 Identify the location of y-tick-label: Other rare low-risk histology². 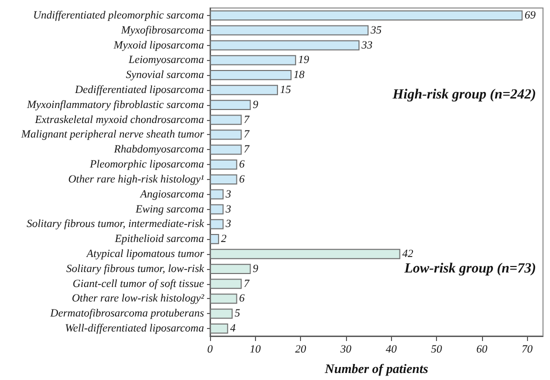
(138, 298).